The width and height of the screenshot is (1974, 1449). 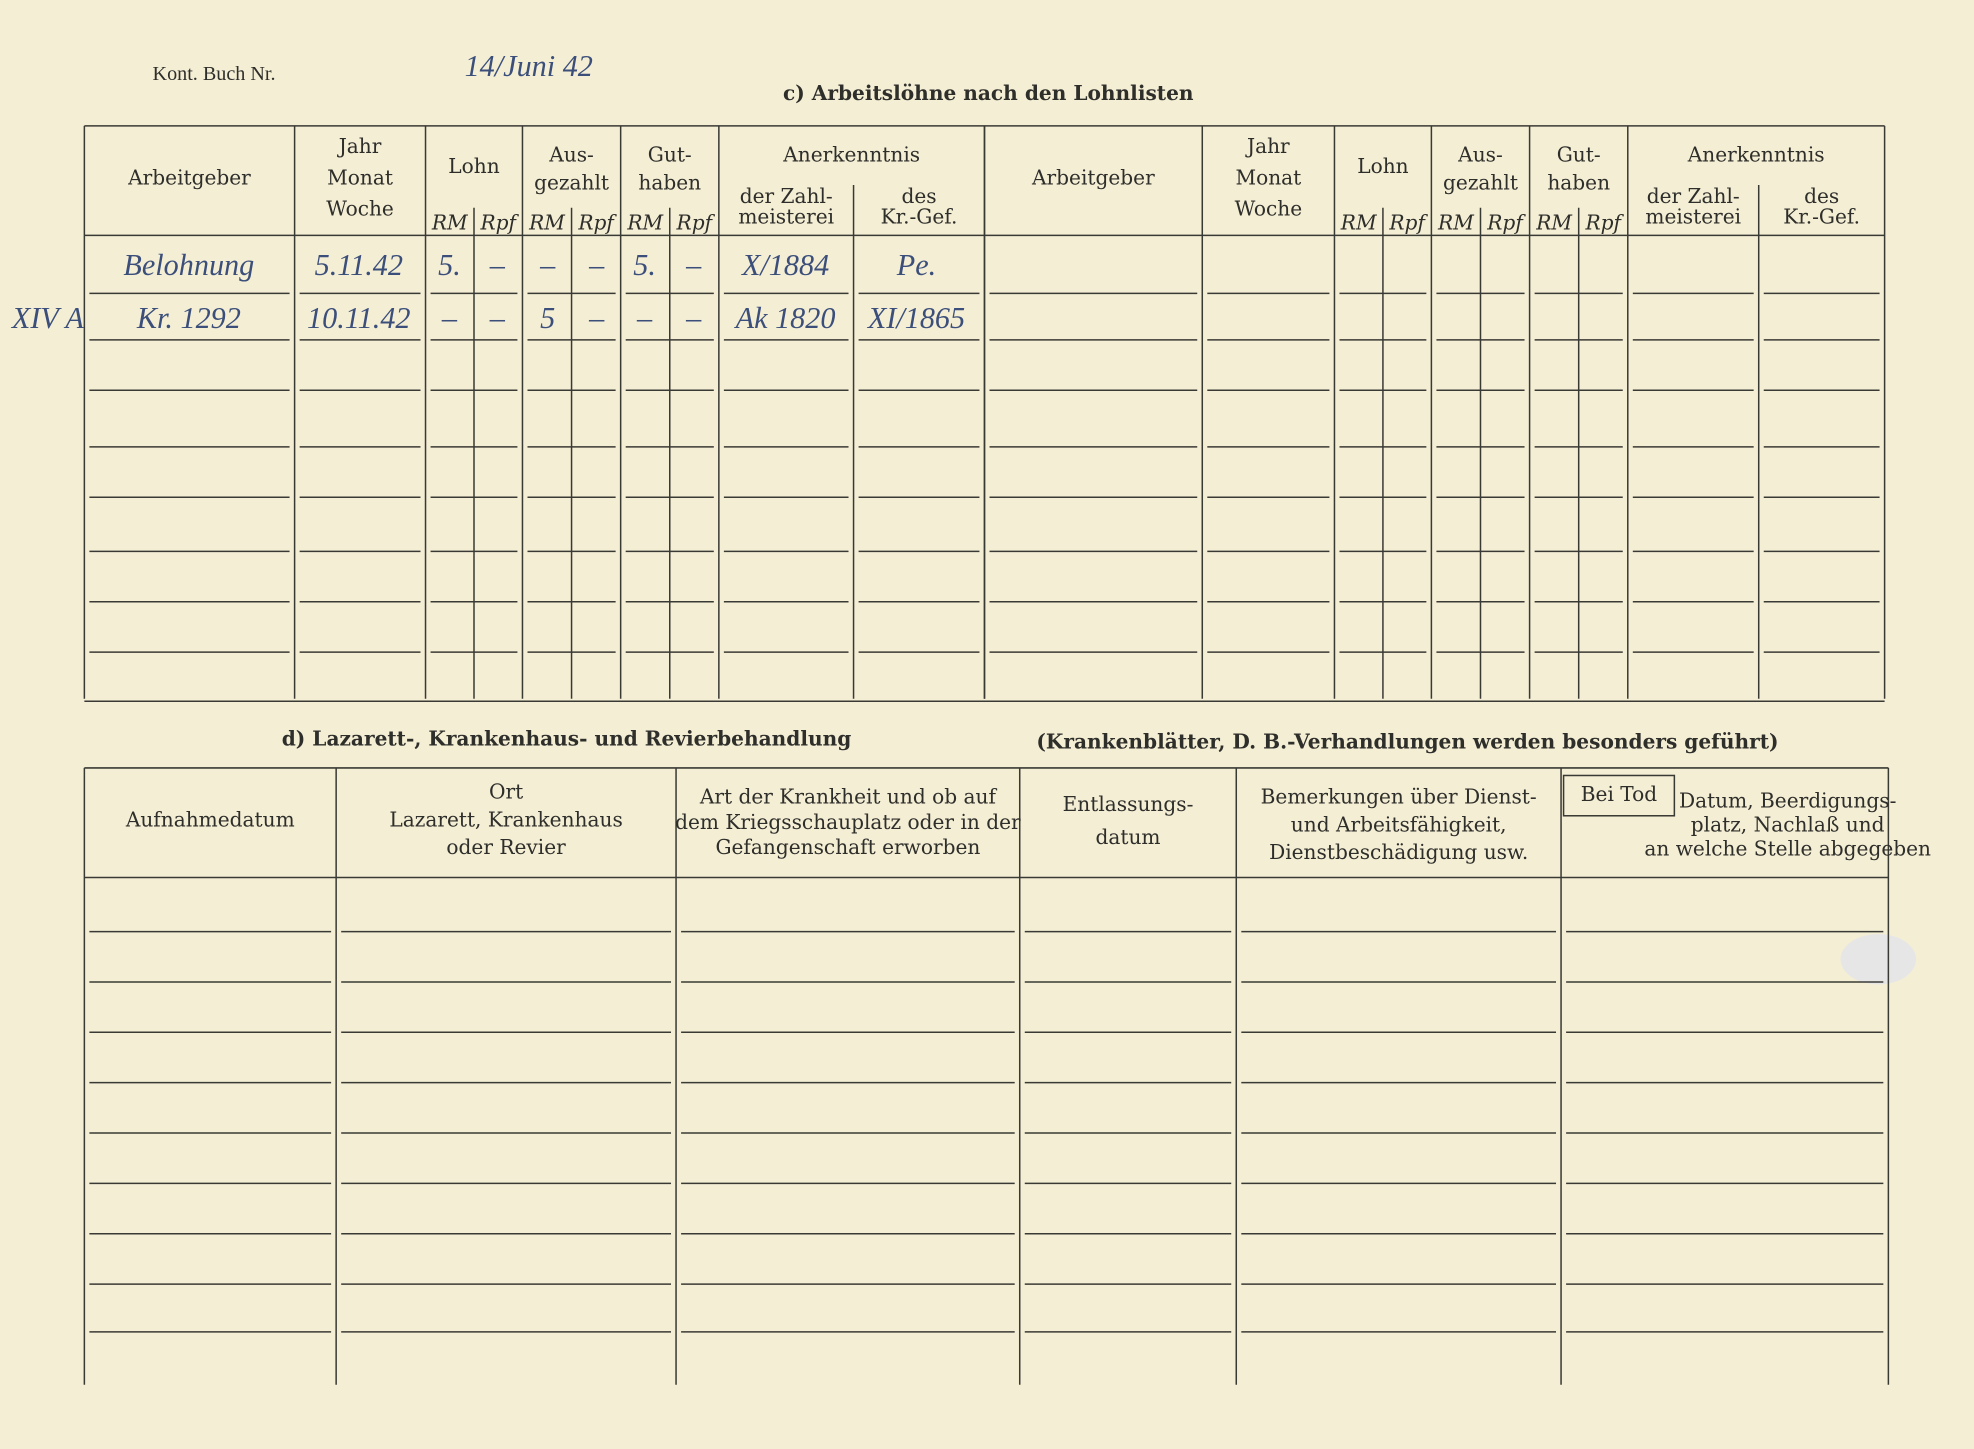 What do you see at coordinates (505, 819) in the screenshot?
I see `column-header: Lazarett, Krankenhaus` at bounding box center [505, 819].